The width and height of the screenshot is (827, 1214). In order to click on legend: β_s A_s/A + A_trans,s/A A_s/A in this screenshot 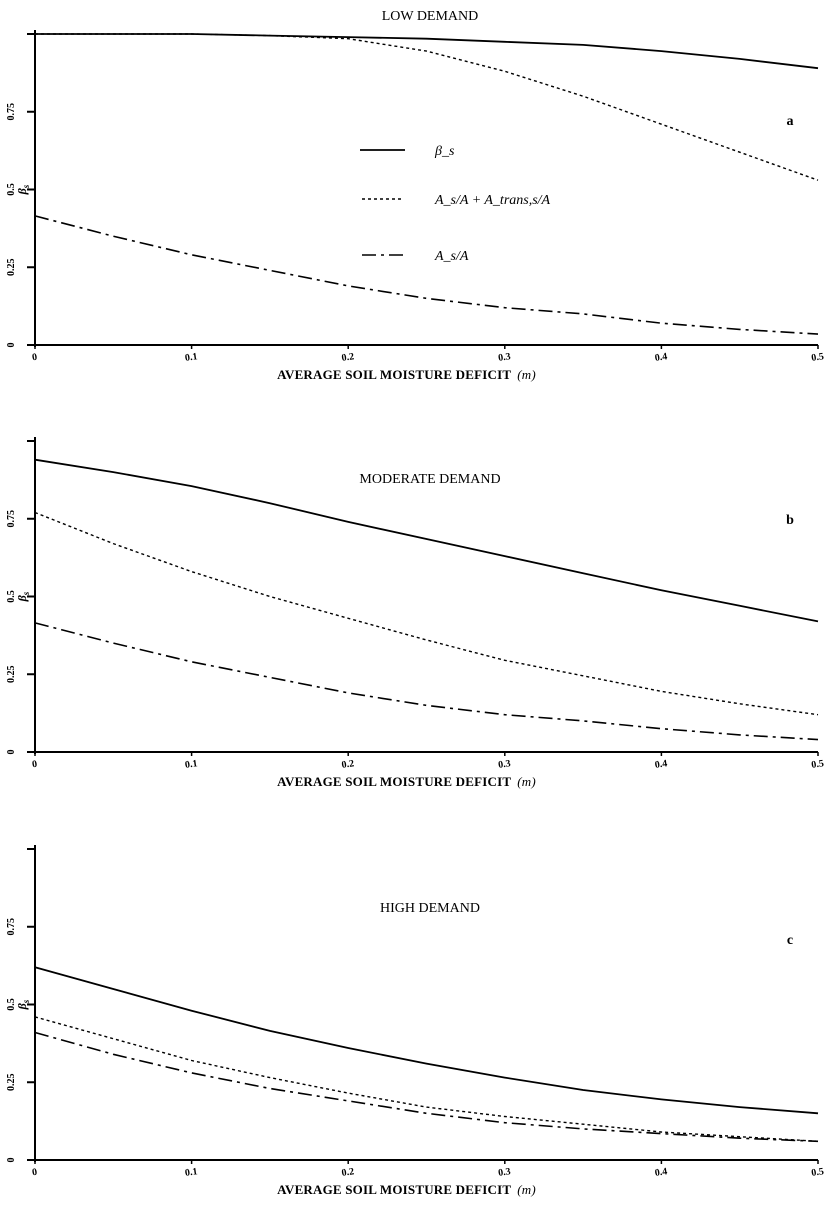, I will do `click(455, 204)`.